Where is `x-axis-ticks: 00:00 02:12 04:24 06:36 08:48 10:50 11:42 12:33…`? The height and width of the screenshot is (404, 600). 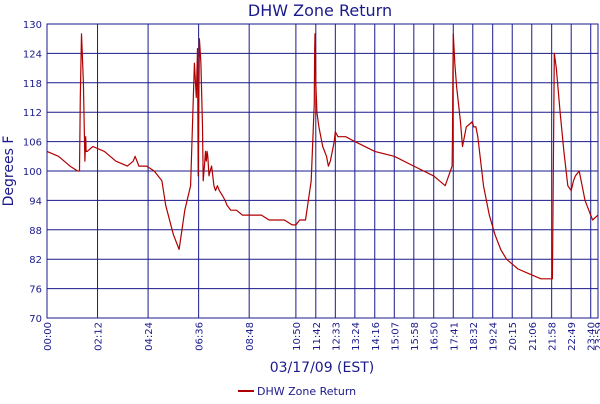
x-axis-ticks: 00:00 02:12 04:24 06:36 08:48 10:50 11:42 12:33… is located at coordinates (321, 336).